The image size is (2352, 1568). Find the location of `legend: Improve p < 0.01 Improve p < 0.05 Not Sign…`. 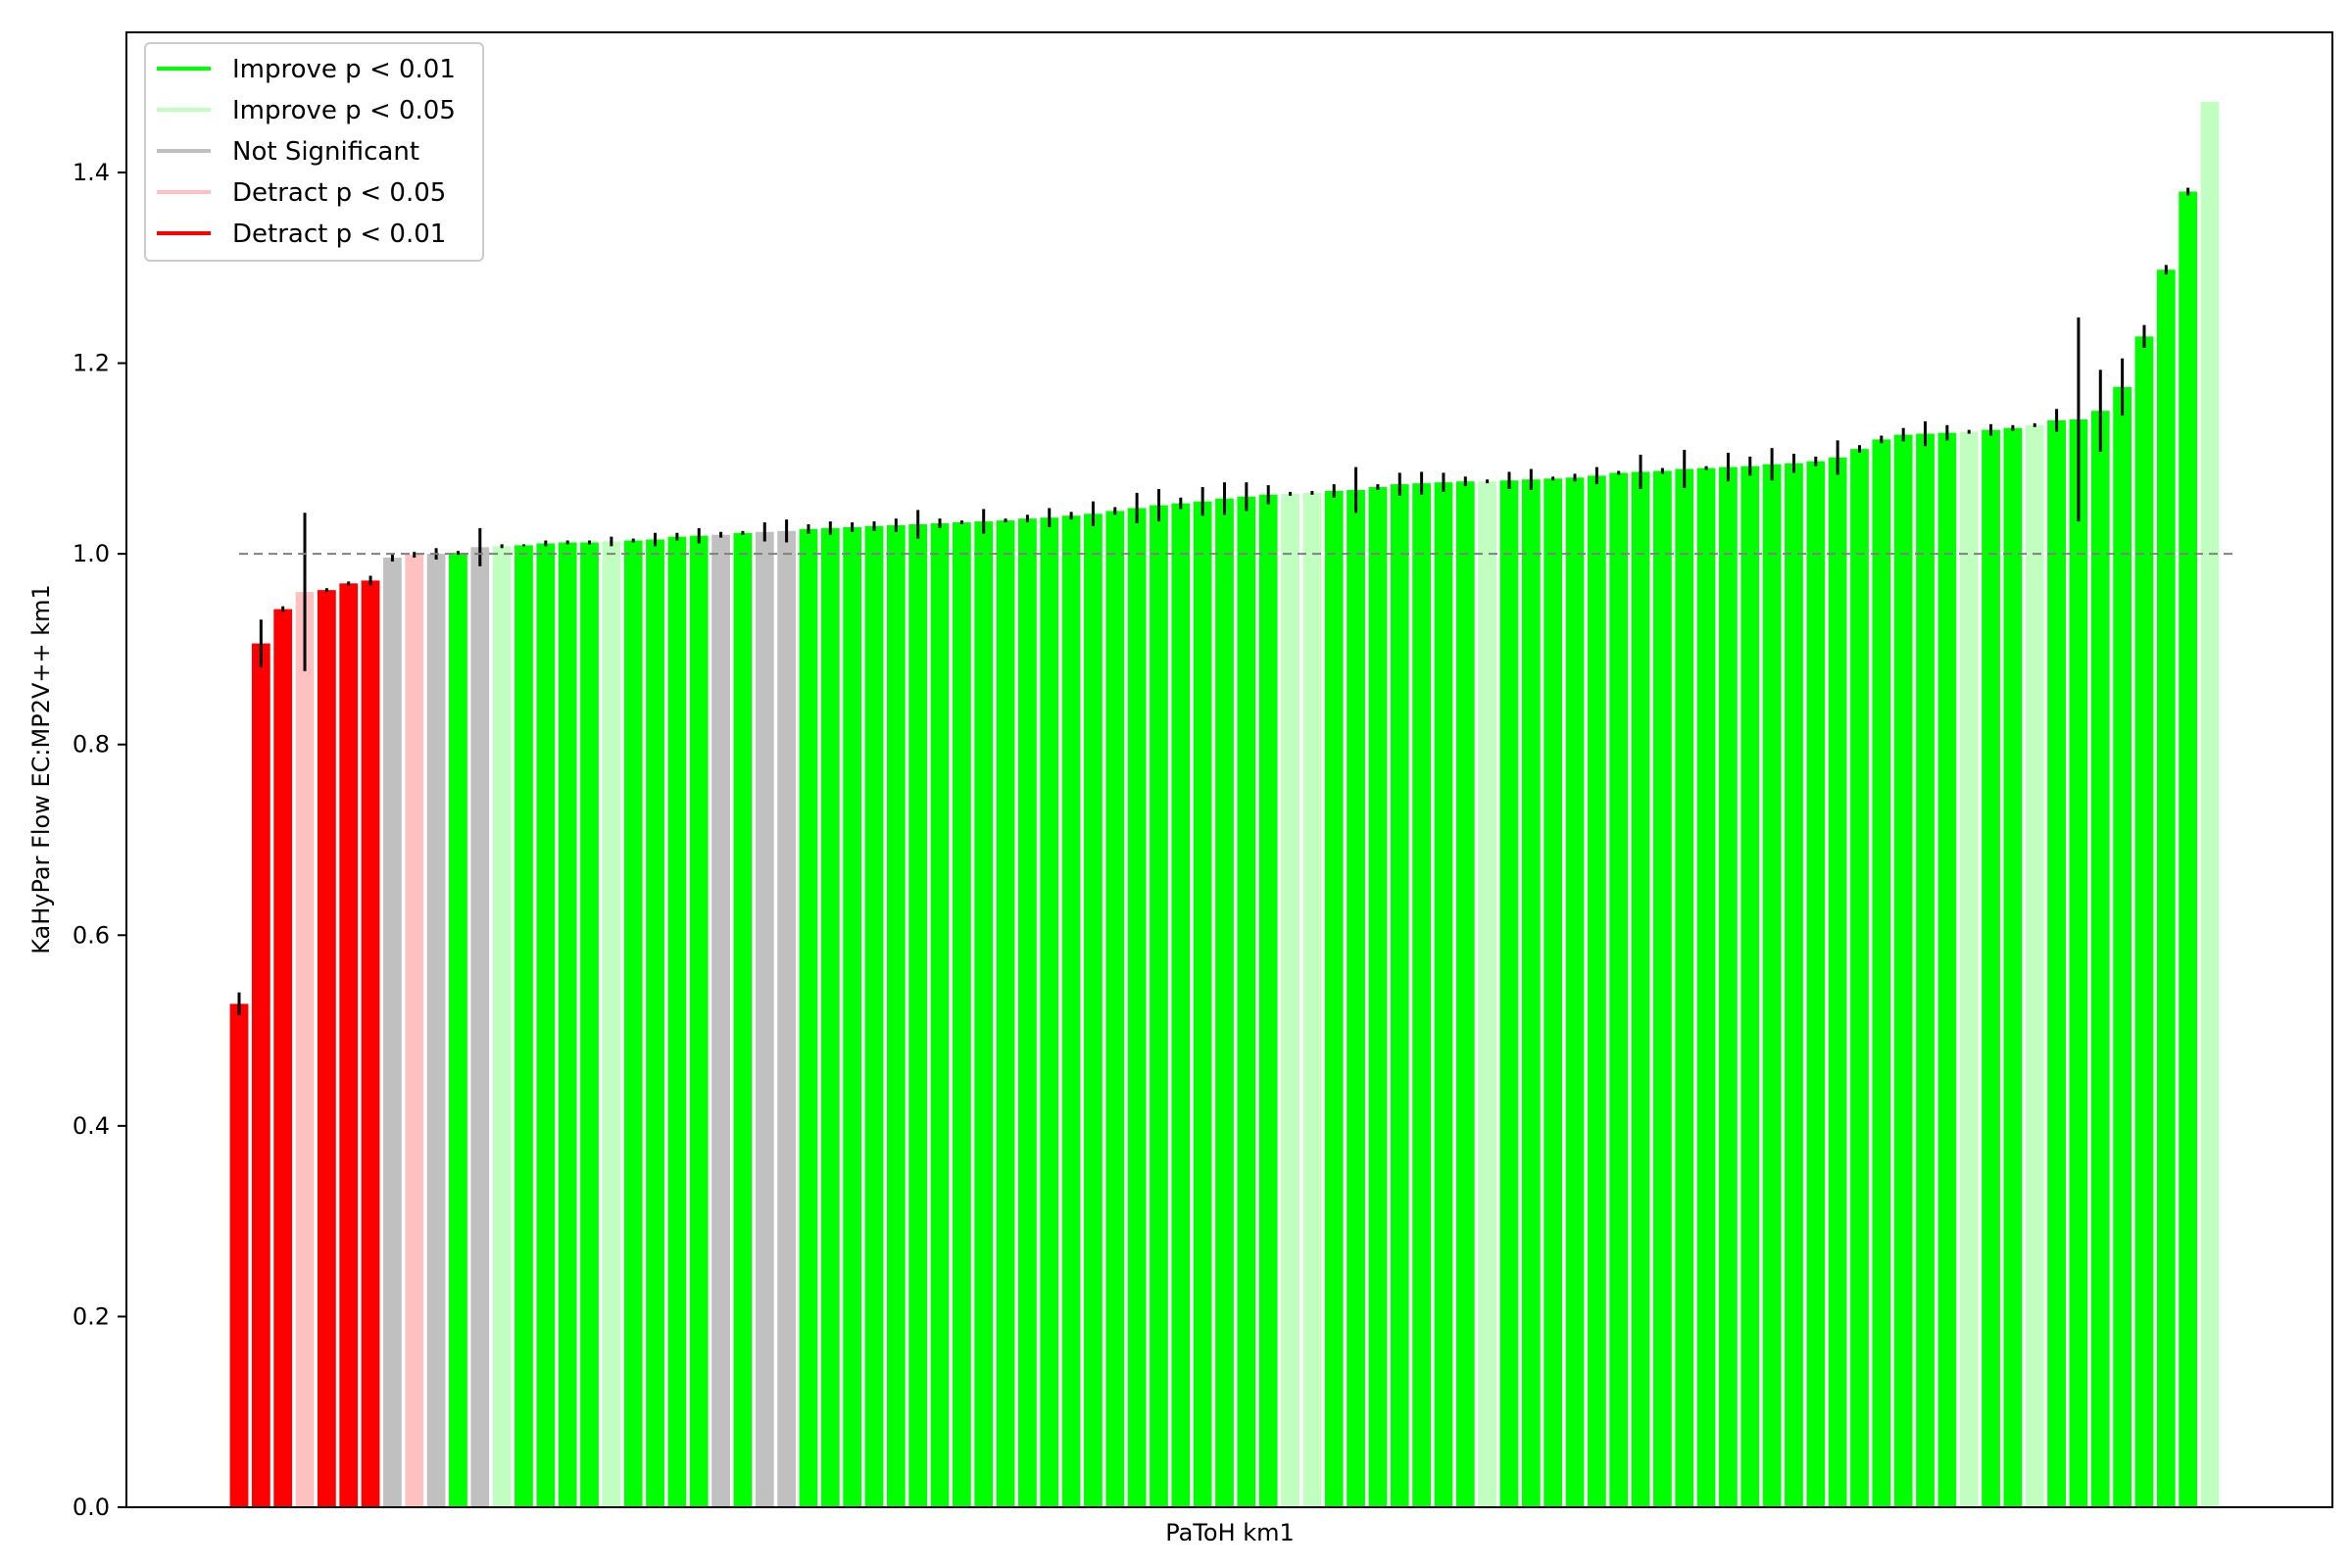

legend: Improve p < 0.01 Improve p < 0.05 Not Sign… is located at coordinates (314, 152).